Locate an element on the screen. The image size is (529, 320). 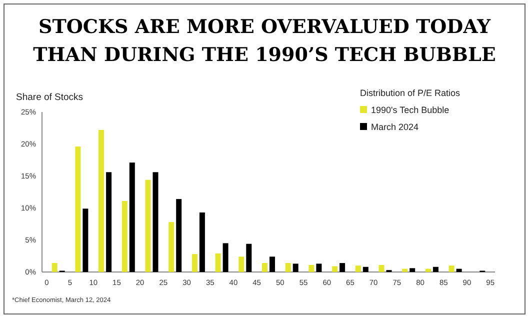
legend-title: Distribution of P/E Ratios is located at coordinates (410, 93).